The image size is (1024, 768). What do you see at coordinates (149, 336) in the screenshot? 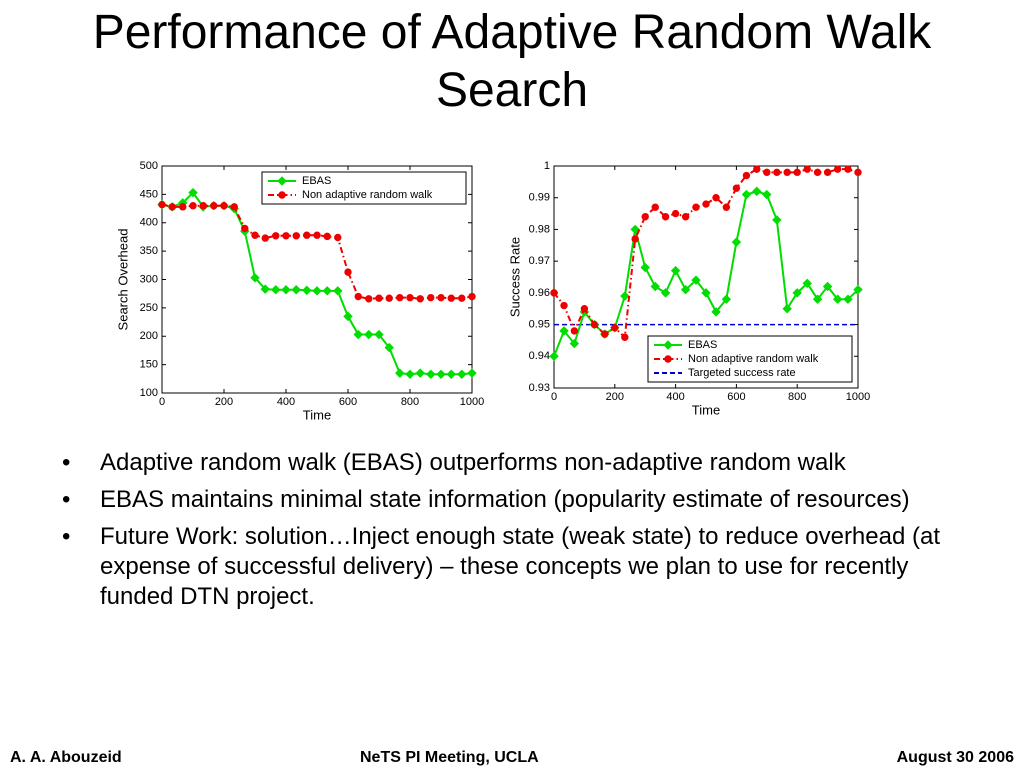
I see `y-tick-label: 200` at bounding box center [149, 336].